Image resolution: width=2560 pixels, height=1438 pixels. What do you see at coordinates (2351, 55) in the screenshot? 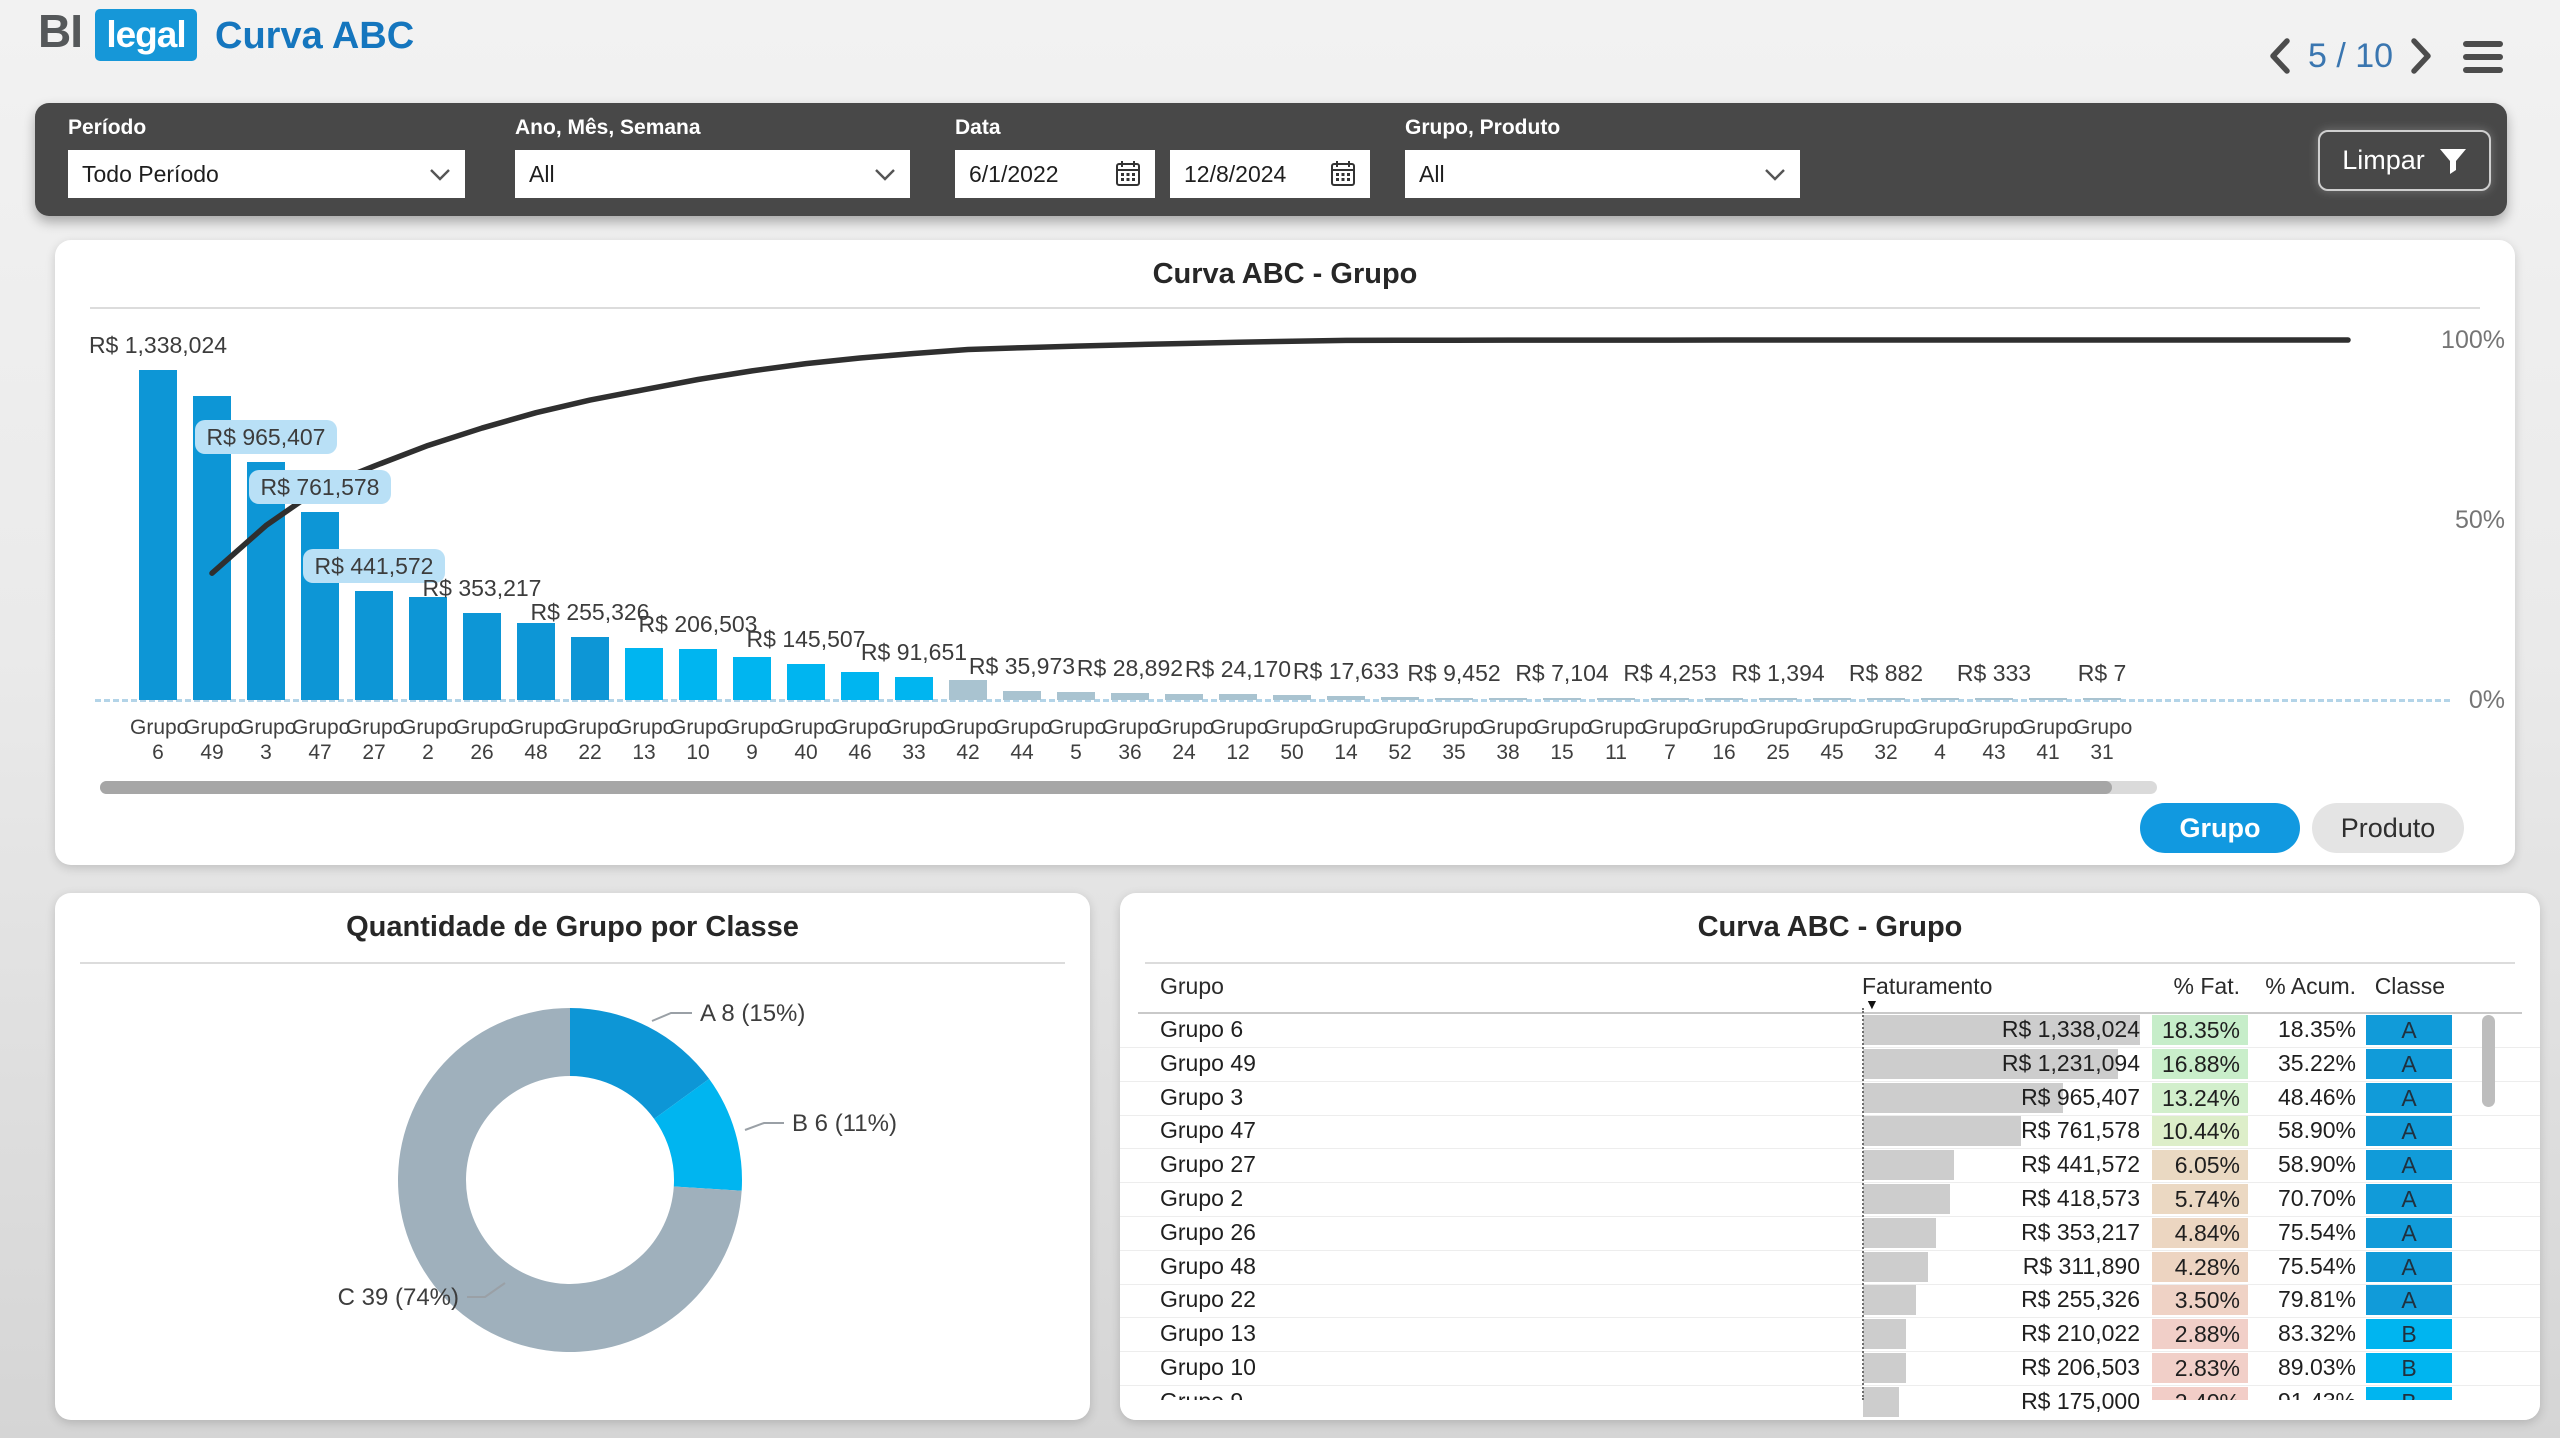
I see `page-indicator: 5 / 10` at bounding box center [2351, 55].